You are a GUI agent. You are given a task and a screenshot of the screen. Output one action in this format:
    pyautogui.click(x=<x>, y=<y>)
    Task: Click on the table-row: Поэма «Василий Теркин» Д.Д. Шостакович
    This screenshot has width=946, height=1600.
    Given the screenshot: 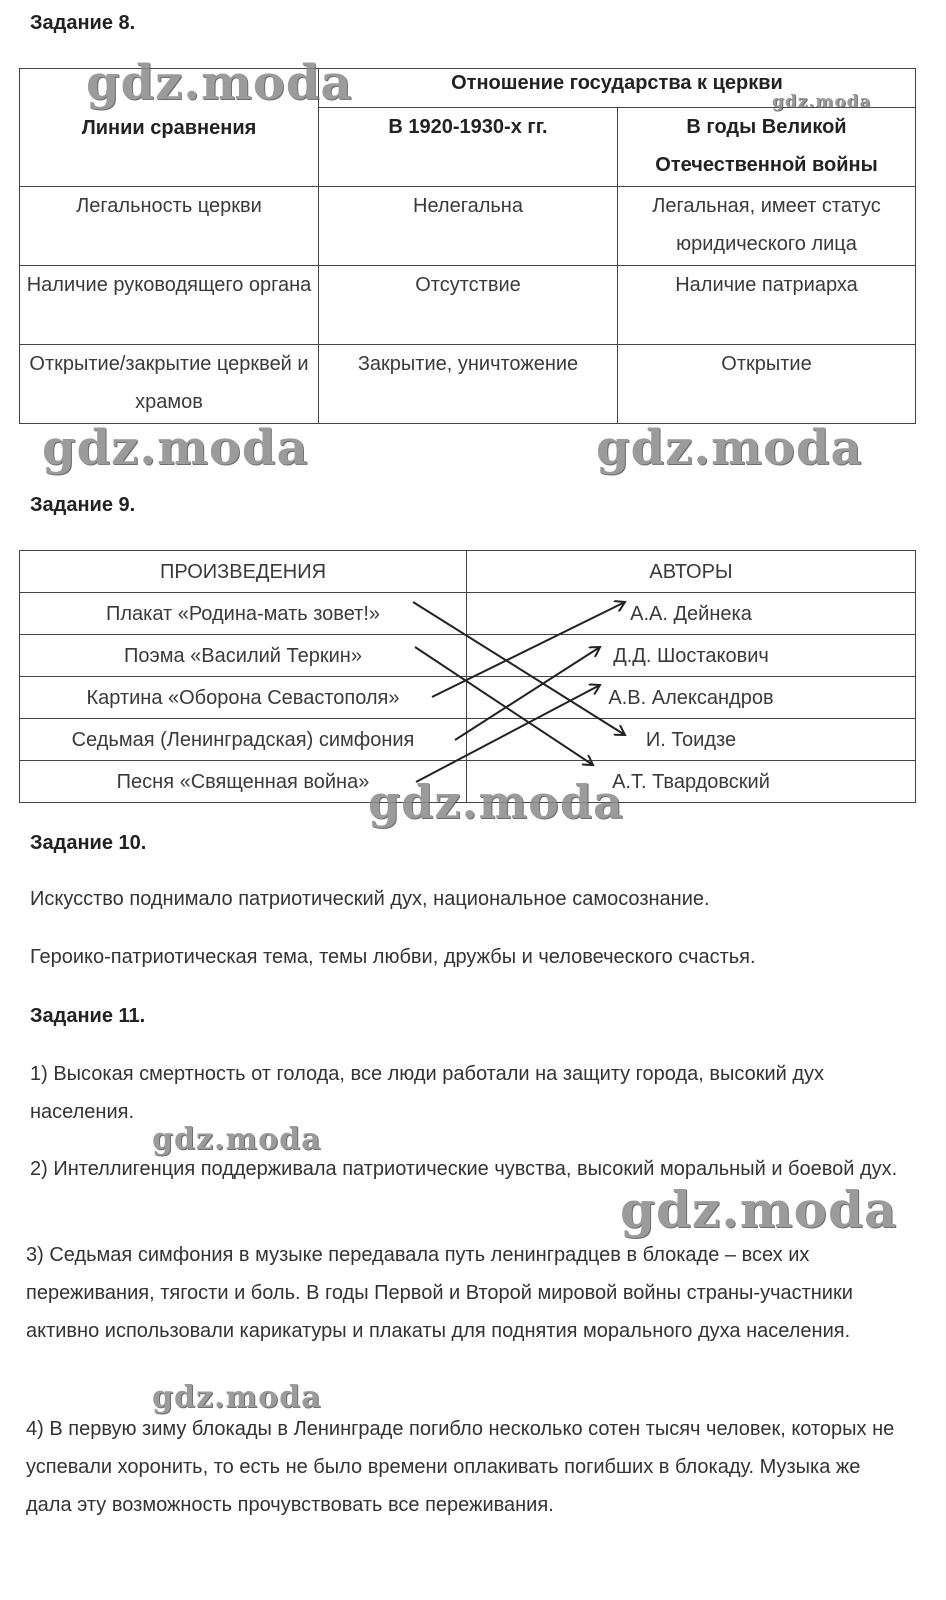 What is the action you would take?
    pyautogui.click(x=467, y=655)
    